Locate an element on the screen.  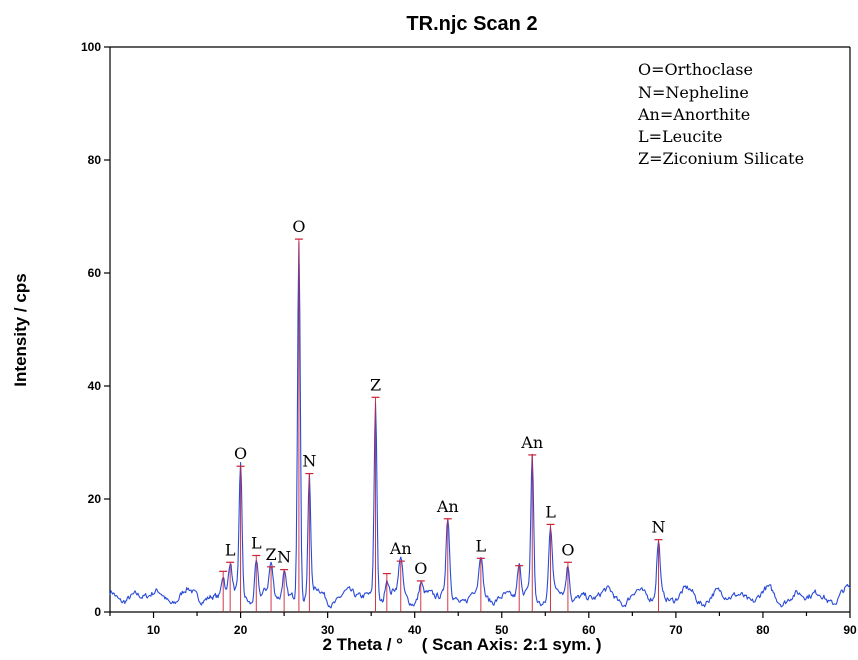
x-tick-label: 20 is located at coordinates (241, 630).